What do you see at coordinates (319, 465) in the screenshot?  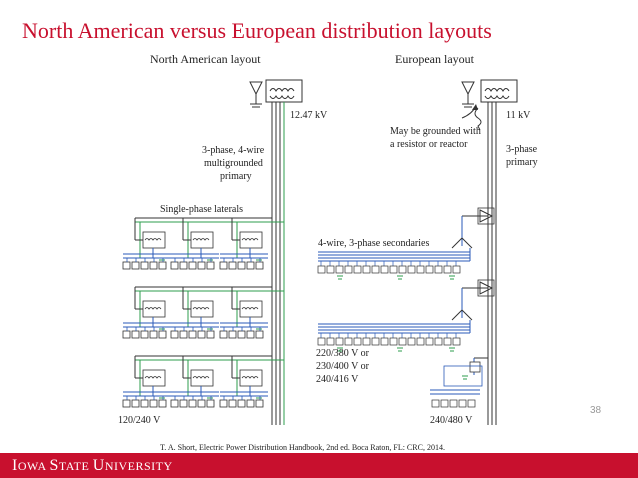 I see `footer-bar: IOWA STATE UNIVERSITY` at bounding box center [319, 465].